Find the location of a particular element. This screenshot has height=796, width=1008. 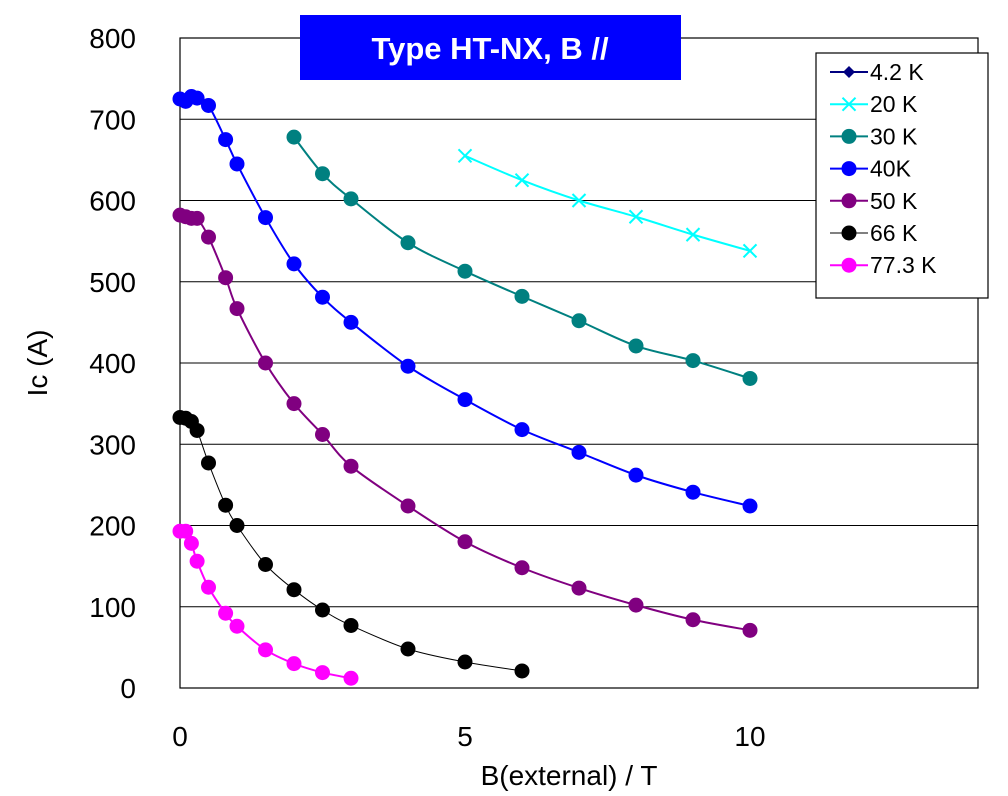

y-tick-label: 800 is located at coordinates (112, 38).